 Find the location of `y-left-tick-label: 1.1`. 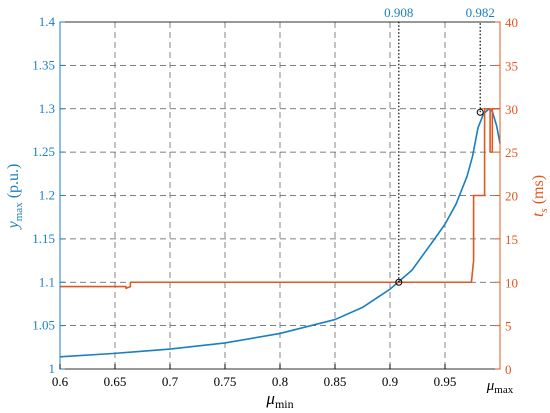

y-left-tick-label: 1.1 is located at coordinates (47, 281).